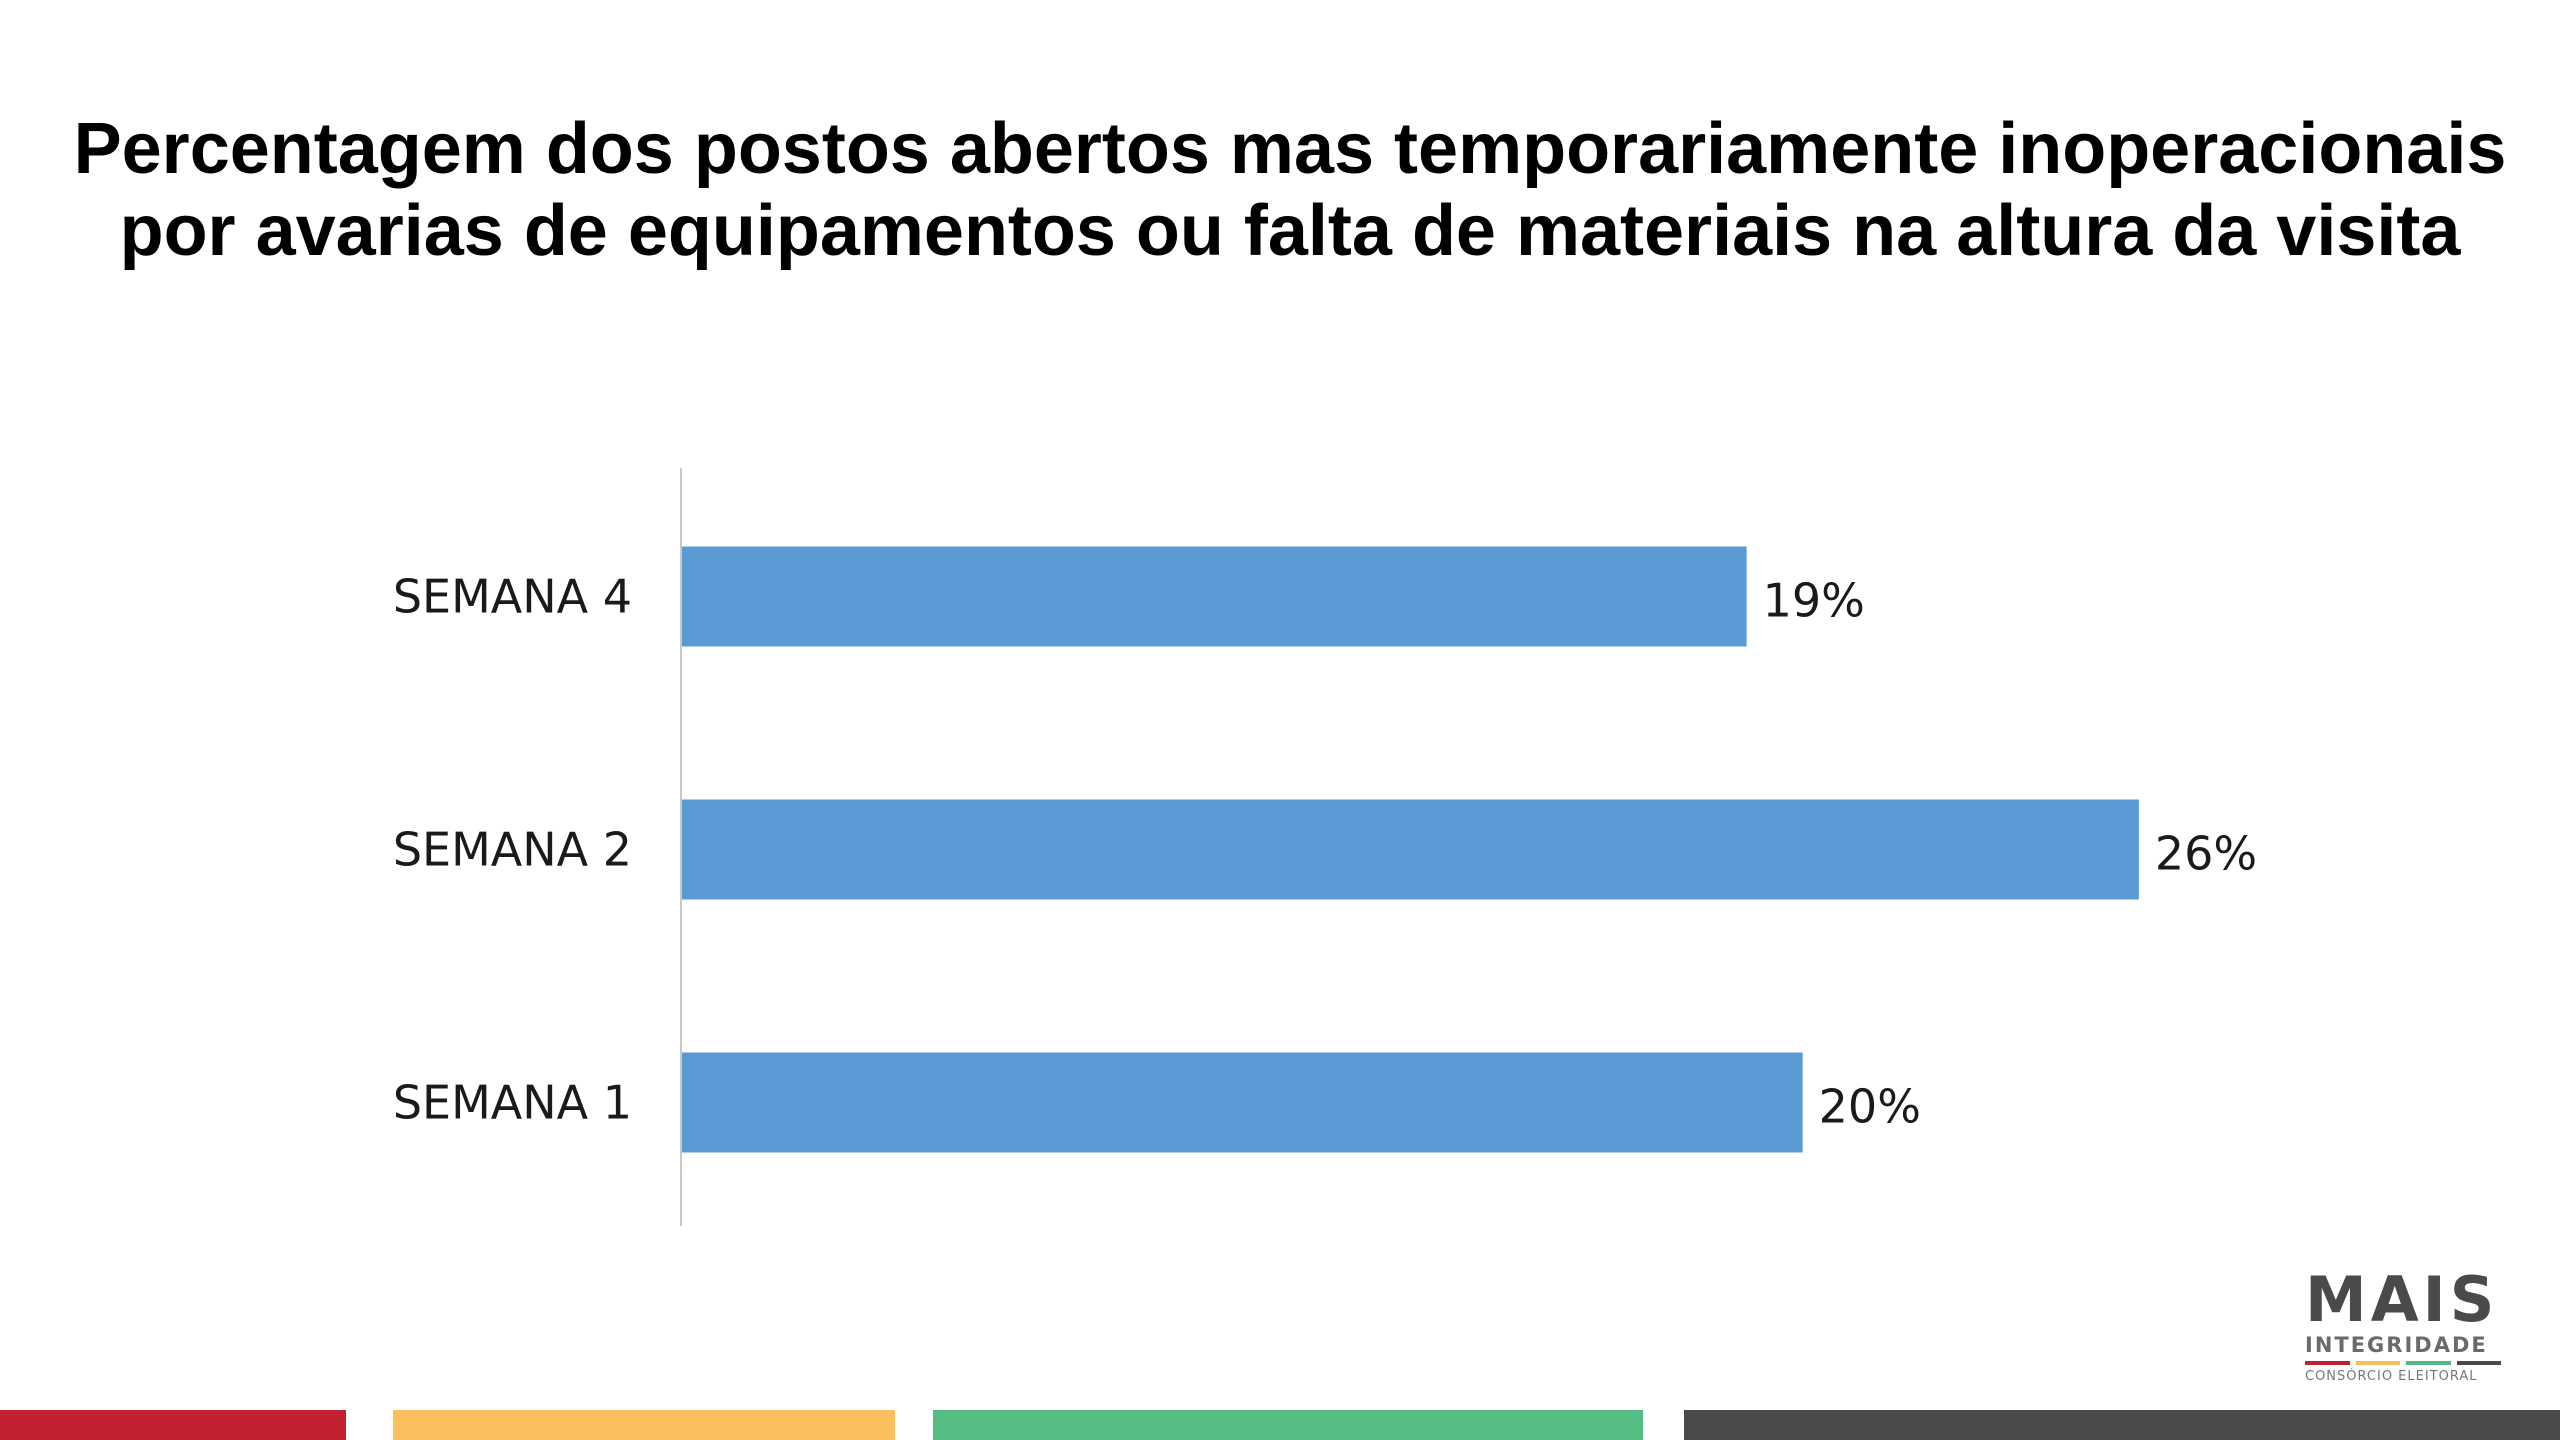 This screenshot has width=2560, height=1440. Describe the element at coordinates (2478, 1363) in the screenshot. I see `logo-stripe-gray` at that location.